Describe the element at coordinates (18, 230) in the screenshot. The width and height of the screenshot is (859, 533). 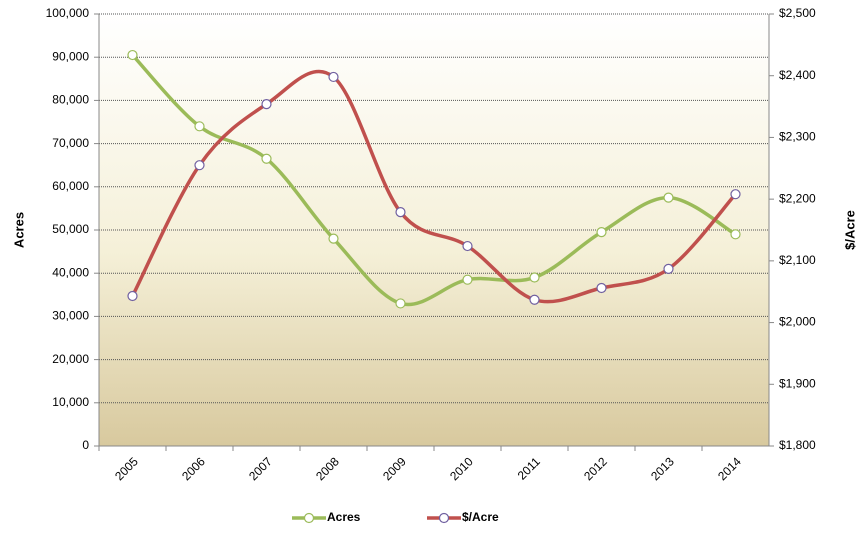
I see `y-axis-title: Acres` at that location.